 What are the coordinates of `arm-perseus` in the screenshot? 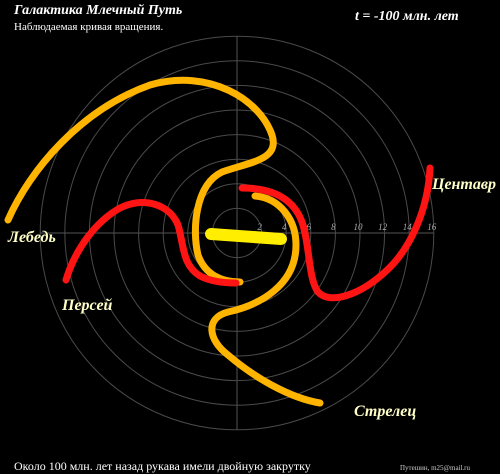 It's located at (151, 243).